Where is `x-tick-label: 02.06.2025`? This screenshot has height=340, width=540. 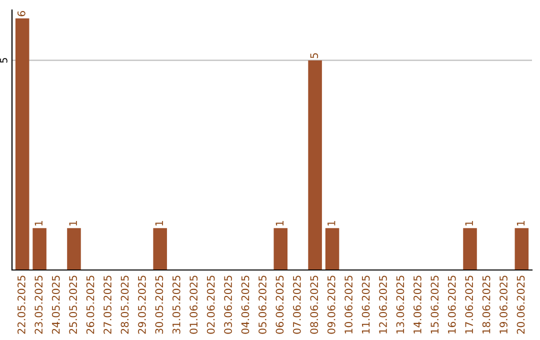 x-tick-label: 02.06.2025 is located at coordinates (210, 305).